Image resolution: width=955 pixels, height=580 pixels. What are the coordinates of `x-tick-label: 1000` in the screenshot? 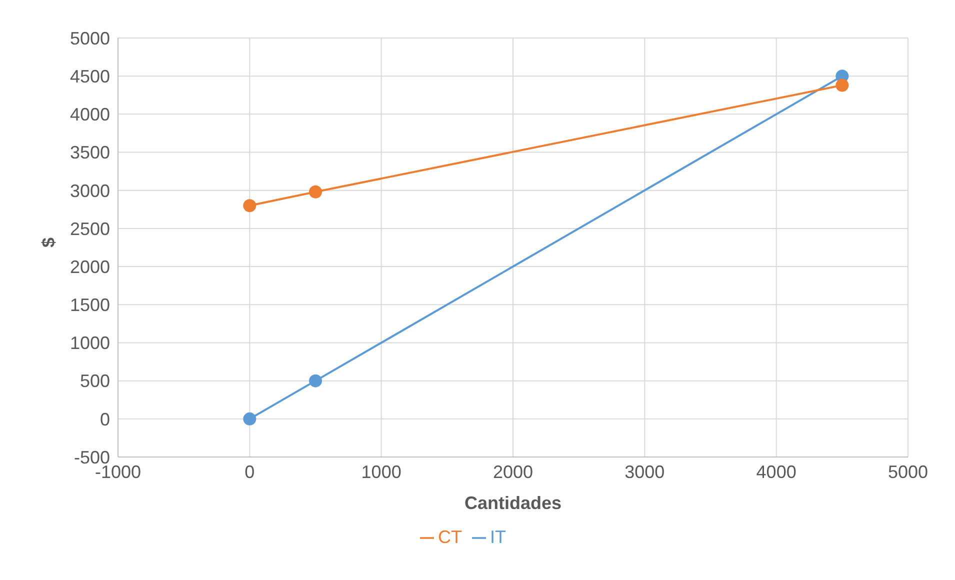 It's located at (381, 472).